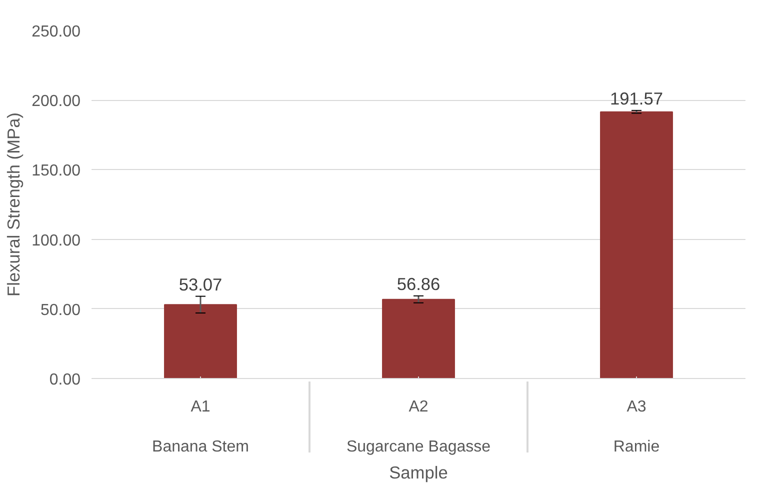  I want to click on data-label: 53.07, so click(200, 284).